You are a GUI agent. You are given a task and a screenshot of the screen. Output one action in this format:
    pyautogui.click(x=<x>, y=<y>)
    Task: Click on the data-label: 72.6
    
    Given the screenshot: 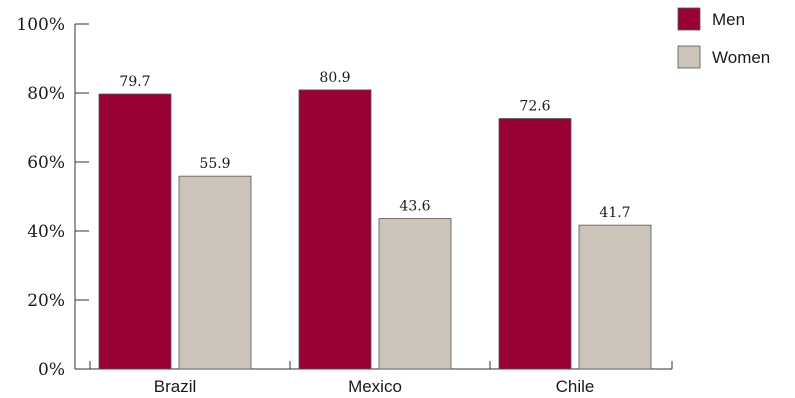 What is the action you would take?
    pyautogui.click(x=534, y=107)
    